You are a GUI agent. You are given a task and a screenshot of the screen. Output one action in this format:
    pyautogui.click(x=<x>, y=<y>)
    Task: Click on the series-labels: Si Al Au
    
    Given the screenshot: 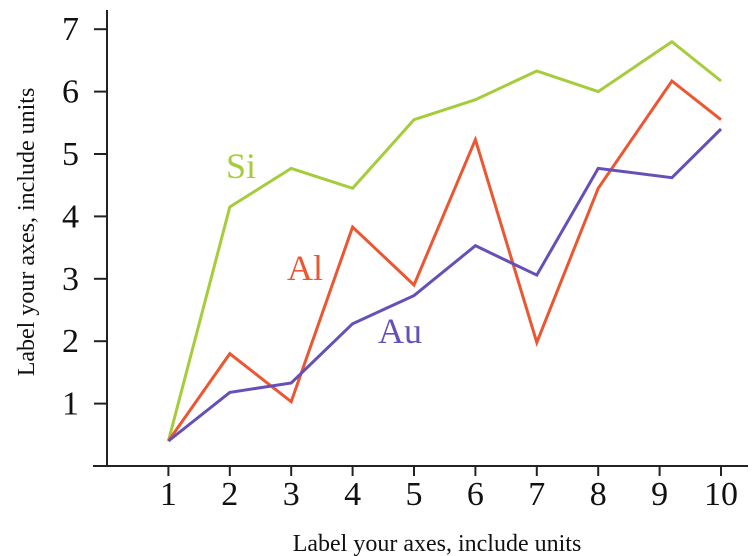 What is the action you would take?
    pyautogui.click(x=324, y=248)
    